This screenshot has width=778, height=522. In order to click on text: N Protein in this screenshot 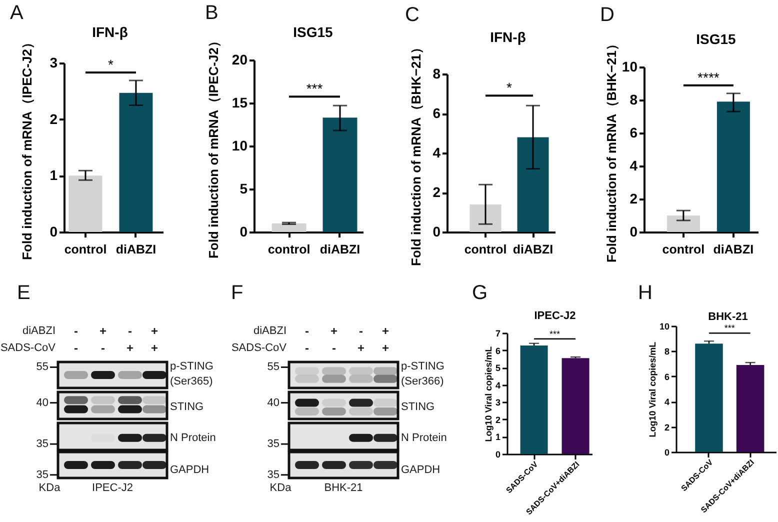, I will do `click(424, 438)`.